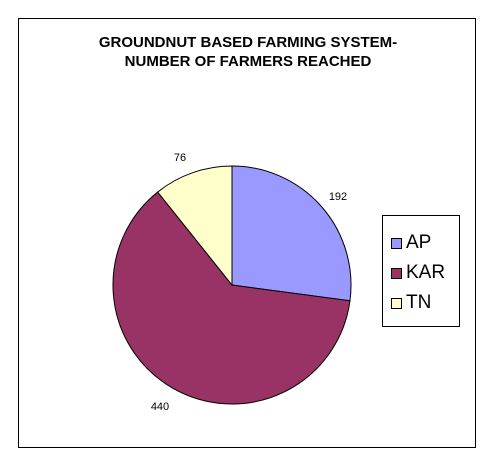  What do you see at coordinates (160, 407) in the screenshot?
I see `data-label-kar: 440` at bounding box center [160, 407].